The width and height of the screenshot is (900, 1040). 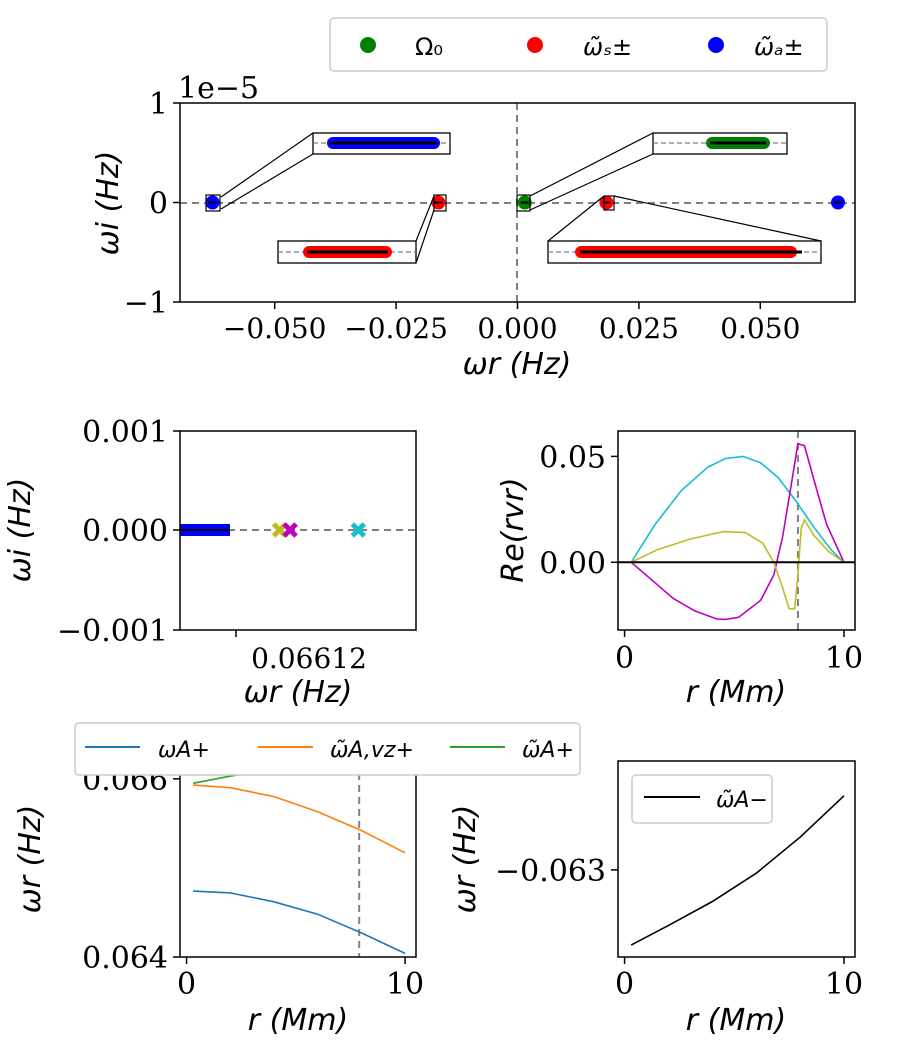 What do you see at coordinates (158, 204) in the screenshot?
I see `y-tick-label: 0` at bounding box center [158, 204].